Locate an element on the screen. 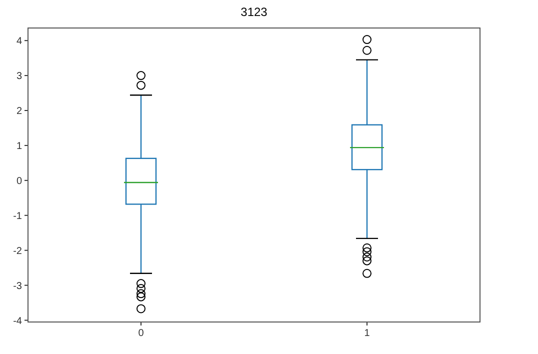  y-tick-label: -2 is located at coordinates (17, 251).